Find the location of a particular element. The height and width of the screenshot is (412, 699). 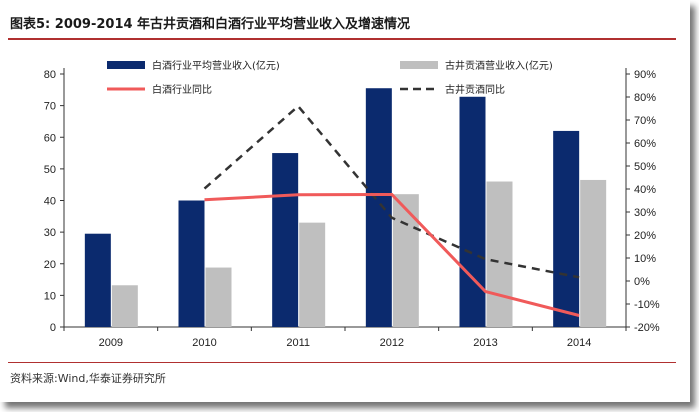

legend-label-industry-revenue: 白酒行业平均营业收入(亿元) is located at coordinates (216, 65).